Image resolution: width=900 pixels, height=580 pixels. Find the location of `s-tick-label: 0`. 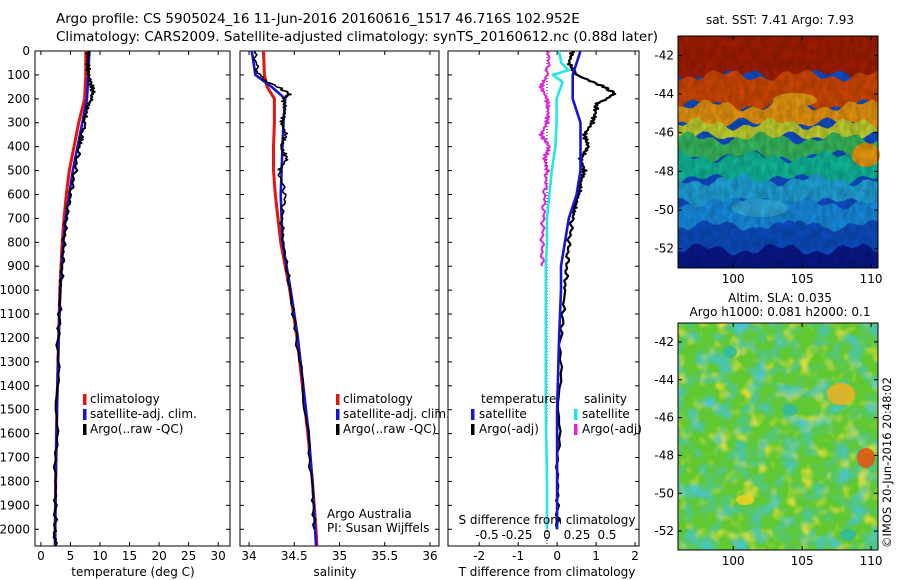

s-tick-label: 0 is located at coordinates (547, 535).